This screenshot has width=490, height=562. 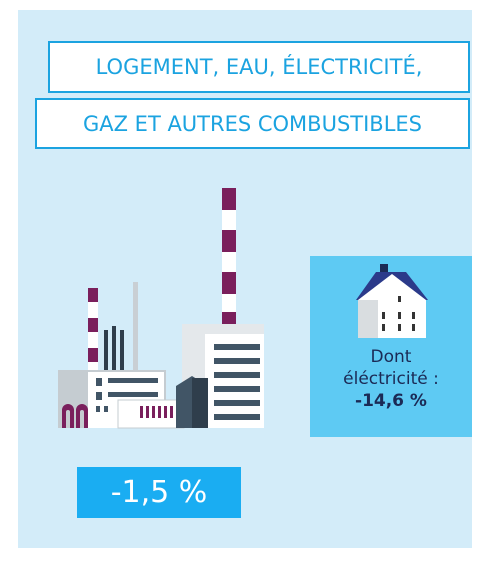 I want to click on detail-line: éléctricité :, so click(x=391, y=379).